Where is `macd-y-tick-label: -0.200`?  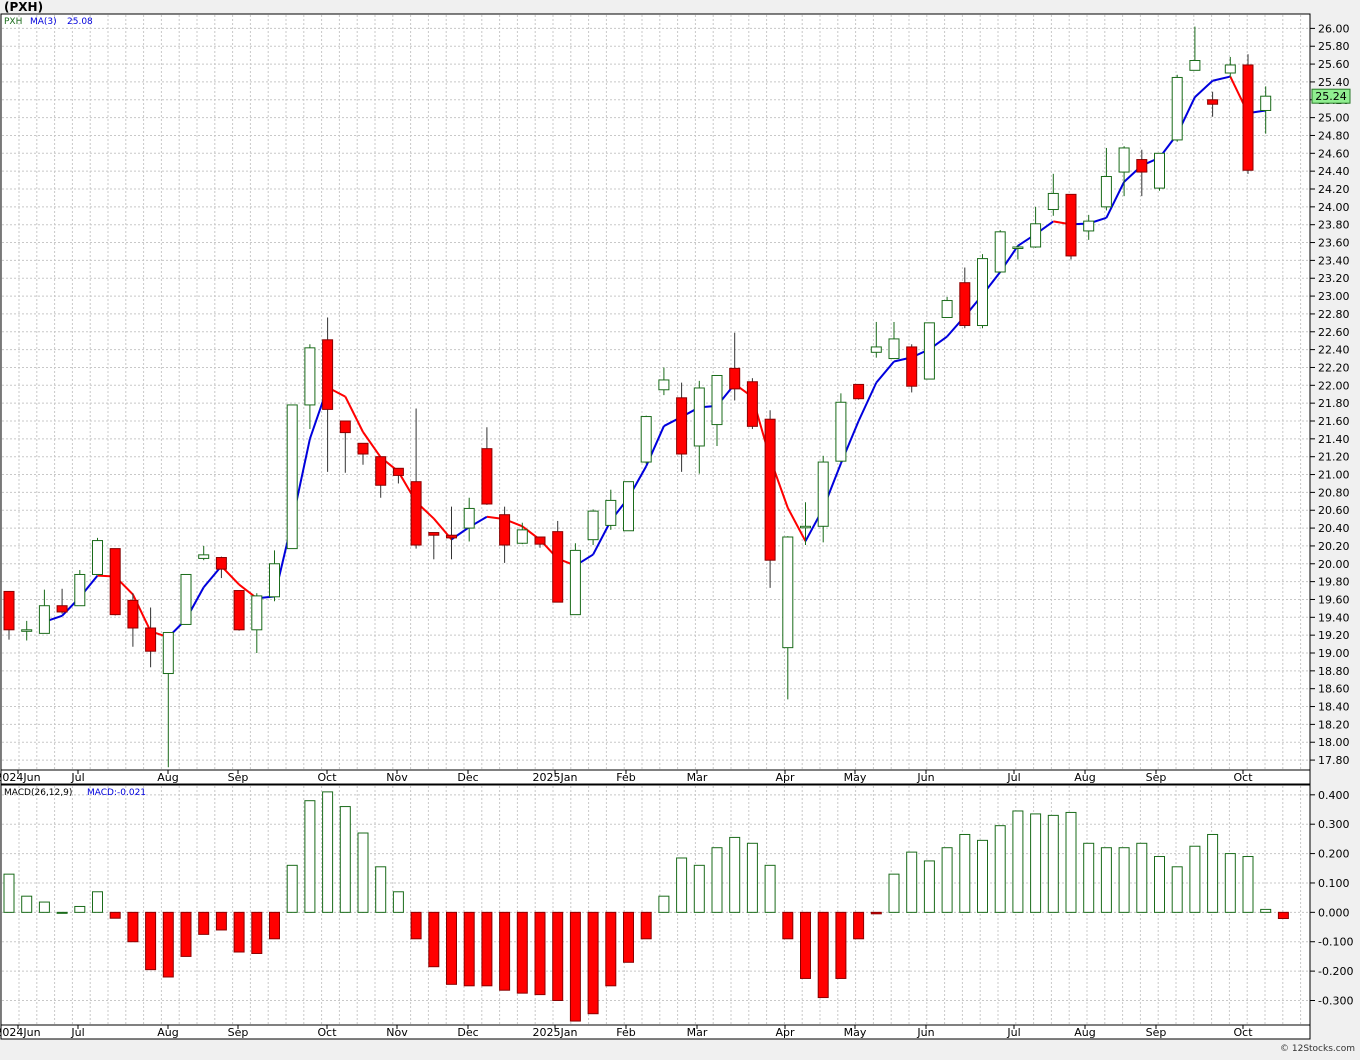 macd-y-tick-label: -0.200 is located at coordinates (1335, 971).